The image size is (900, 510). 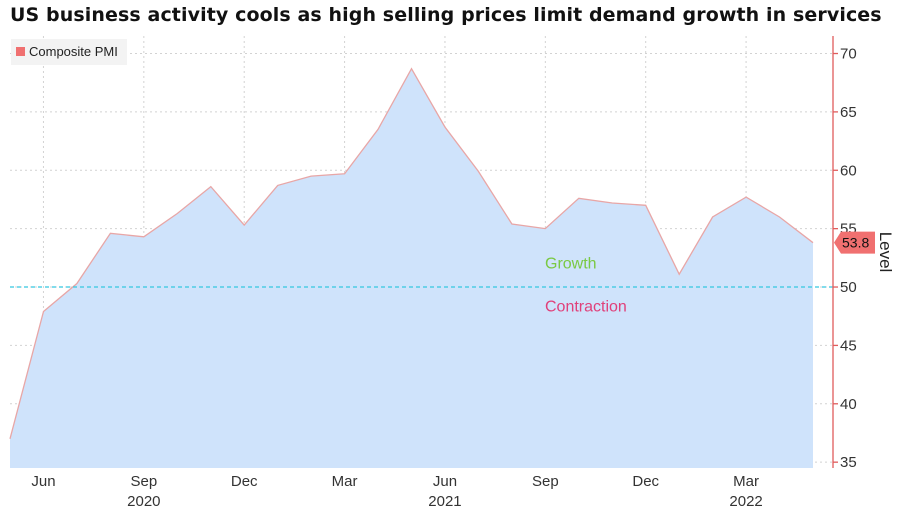 I want to click on x-tick-label-mar-22: Mar, so click(x=746, y=481).